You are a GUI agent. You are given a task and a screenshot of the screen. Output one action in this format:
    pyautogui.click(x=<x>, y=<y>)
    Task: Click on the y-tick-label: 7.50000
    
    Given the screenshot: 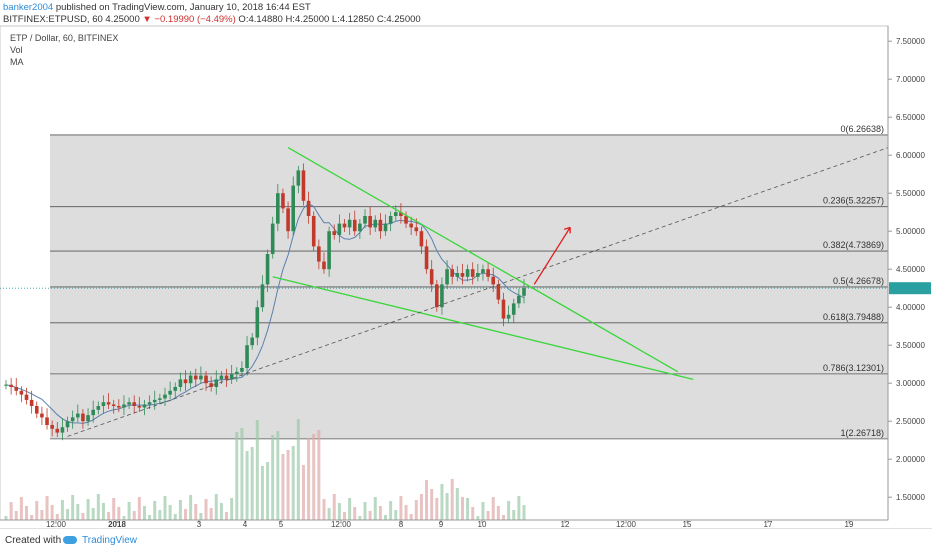 What is the action you would take?
    pyautogui.click(x=910, y=41)
    